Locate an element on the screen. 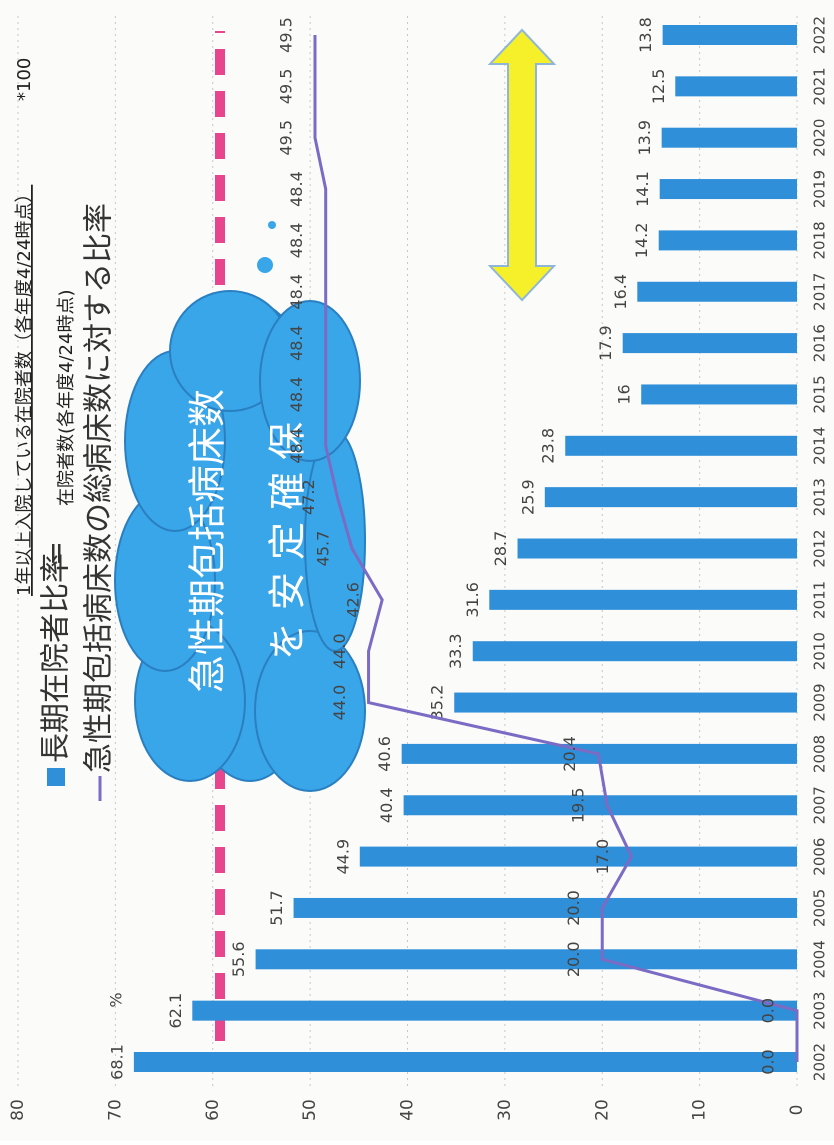  line-value-label: 17.0 is located at coordinates (602, 857).